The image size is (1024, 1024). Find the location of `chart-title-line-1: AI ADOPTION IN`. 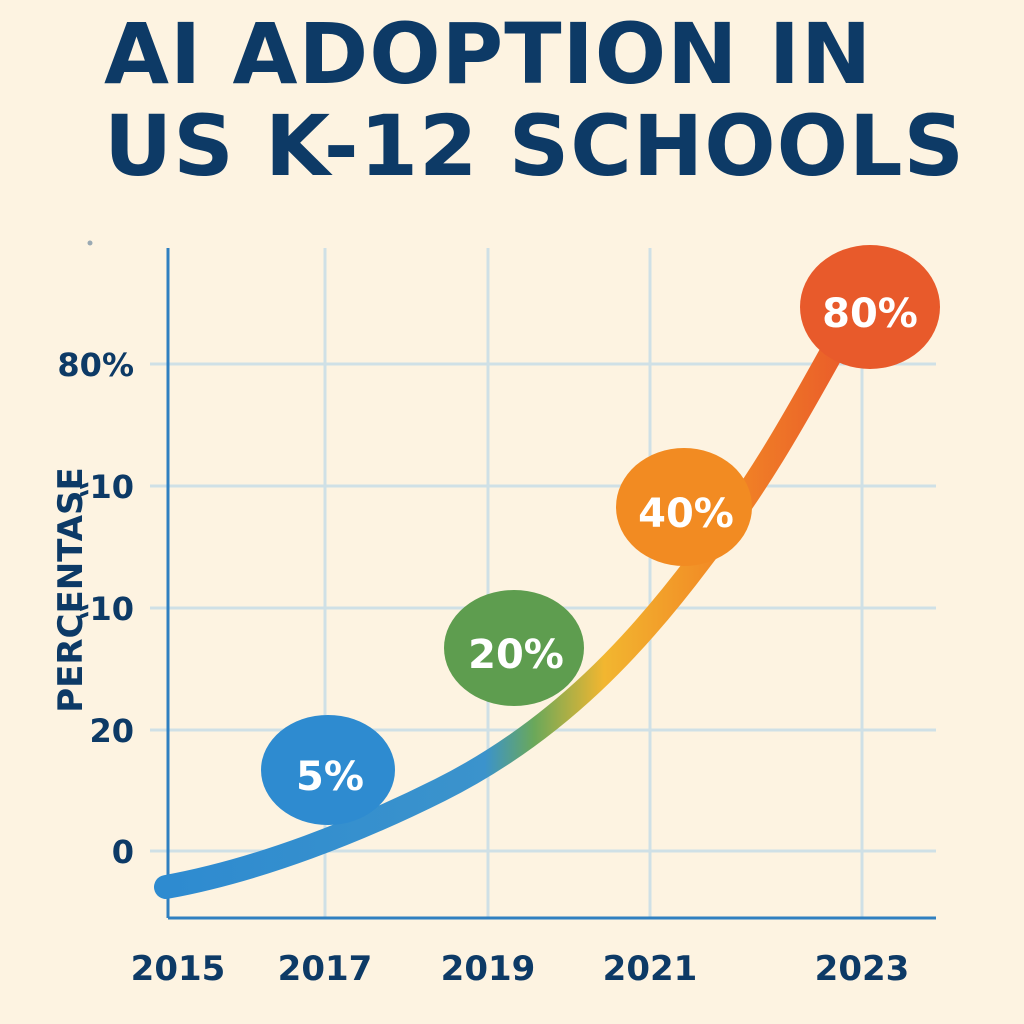

chart-title-line-1: AI ADOPTION IN is located at coordinates (488, 54).